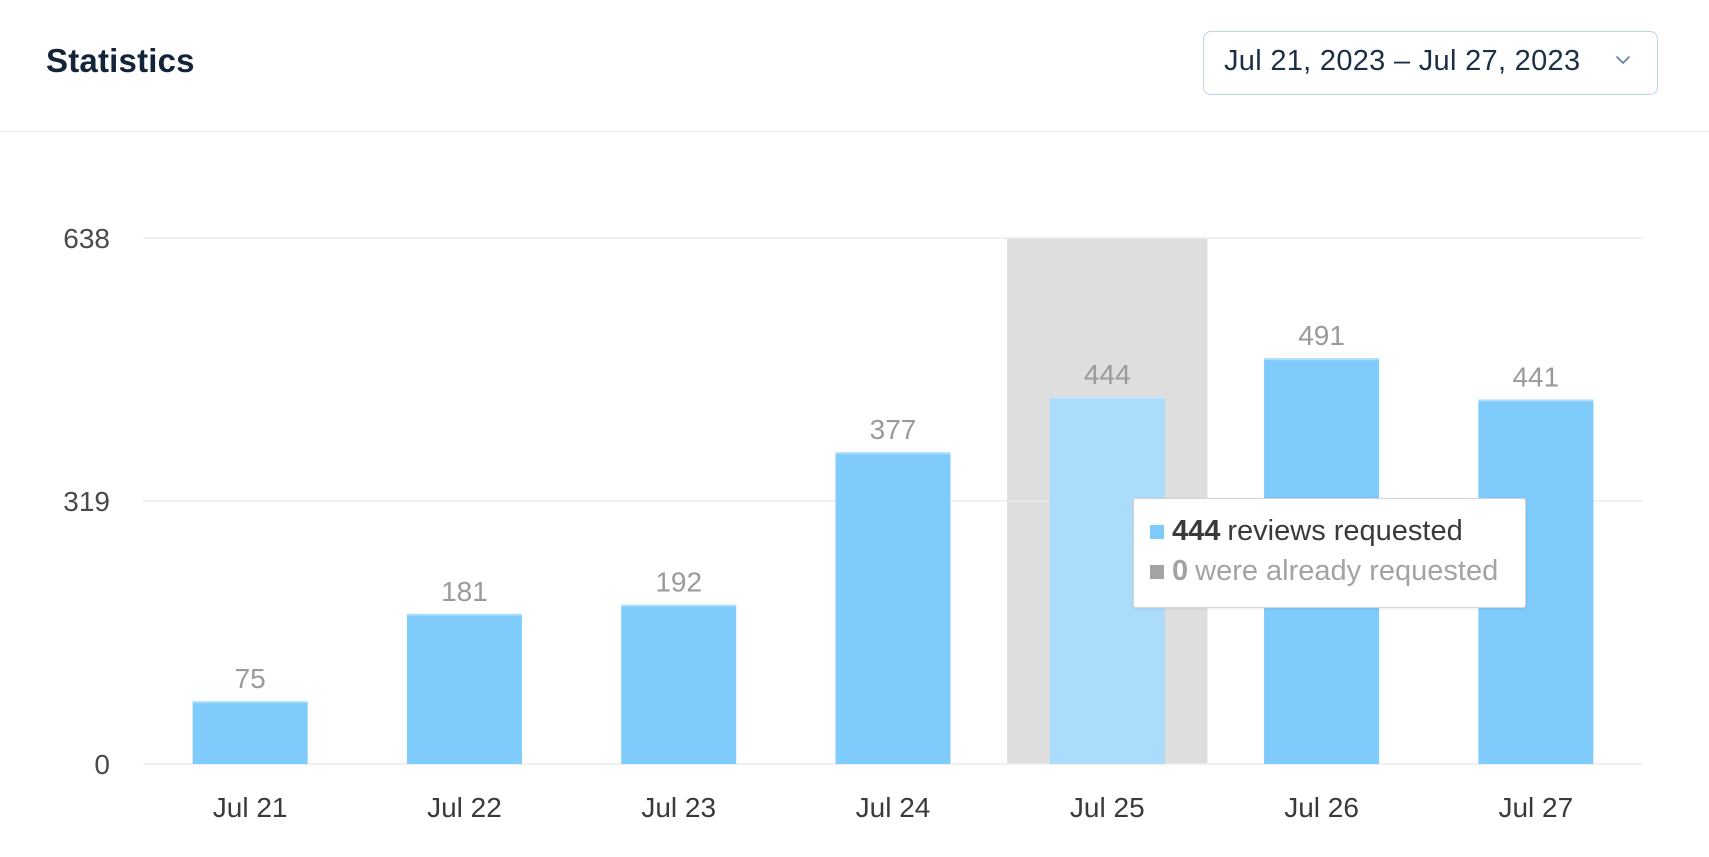  What do you see at coordinates (1321, 335) in the screenshot?
I see `data-label: 491` at bounding box center [1321, 335].